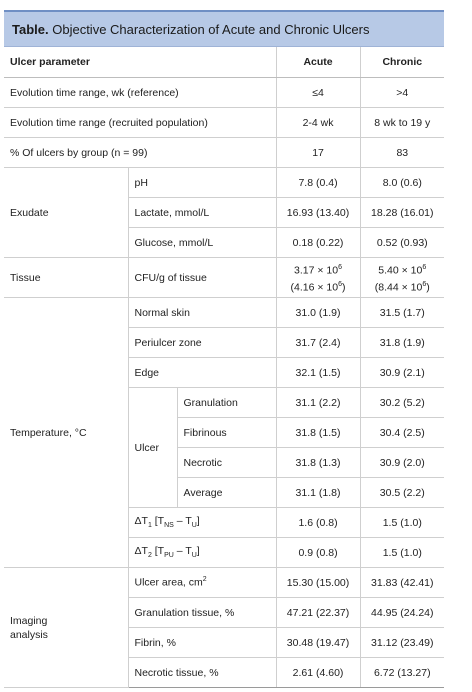  I want to click on label-base: Ulcer area, cm, so click(168, 582).